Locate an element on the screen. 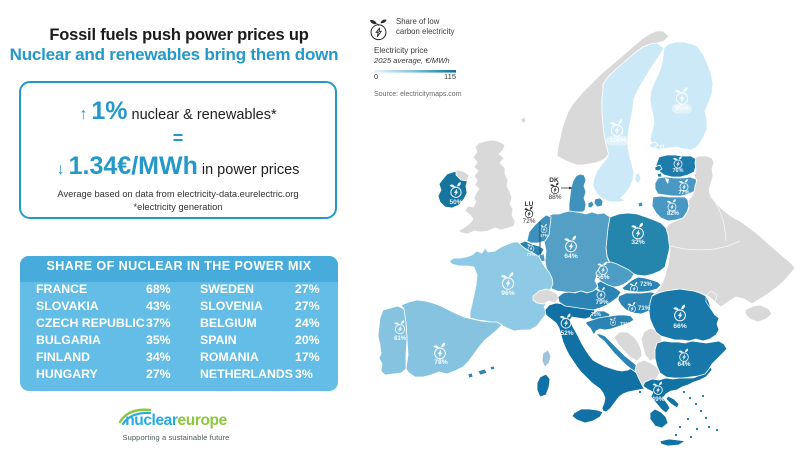 The height and width of the screenshot is (450, 800). svg-text: 82% is located at coordinates (673, 214).